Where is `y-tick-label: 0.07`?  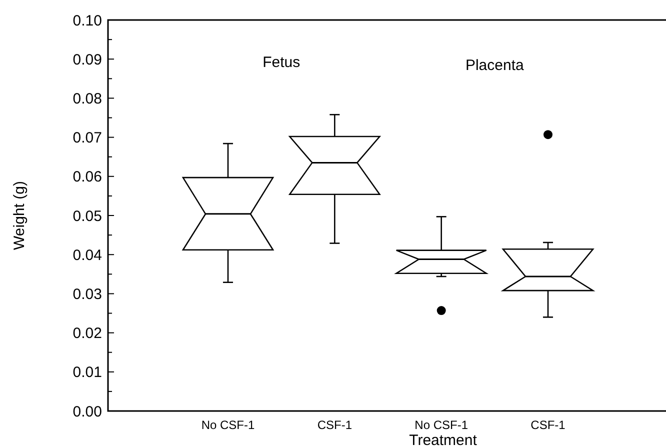
y-tick-label: 0.07 is located at coordinates (87, 138).